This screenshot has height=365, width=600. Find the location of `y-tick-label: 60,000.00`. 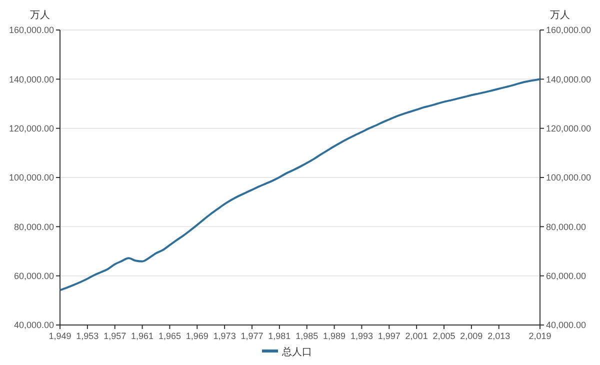

y-tick-label: 60,000.00 is located at coordinates (34, 275).